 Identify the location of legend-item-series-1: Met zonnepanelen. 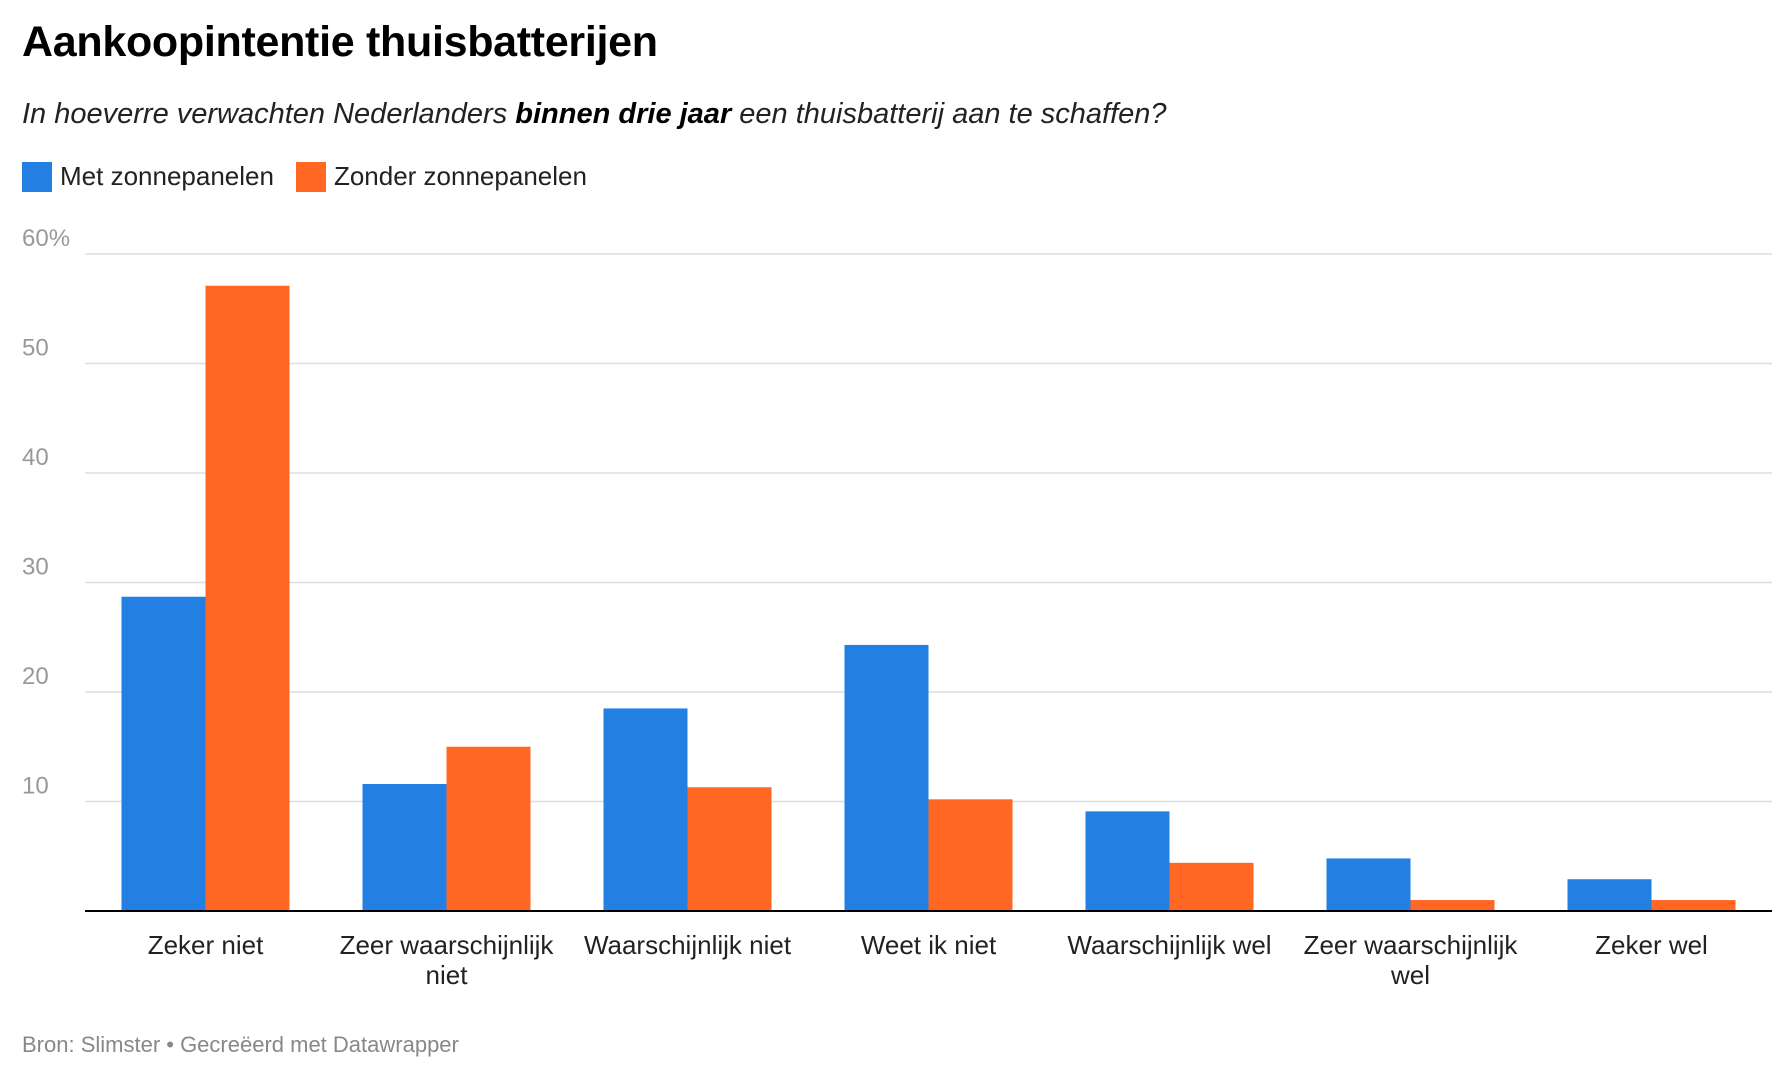
(148, 176).